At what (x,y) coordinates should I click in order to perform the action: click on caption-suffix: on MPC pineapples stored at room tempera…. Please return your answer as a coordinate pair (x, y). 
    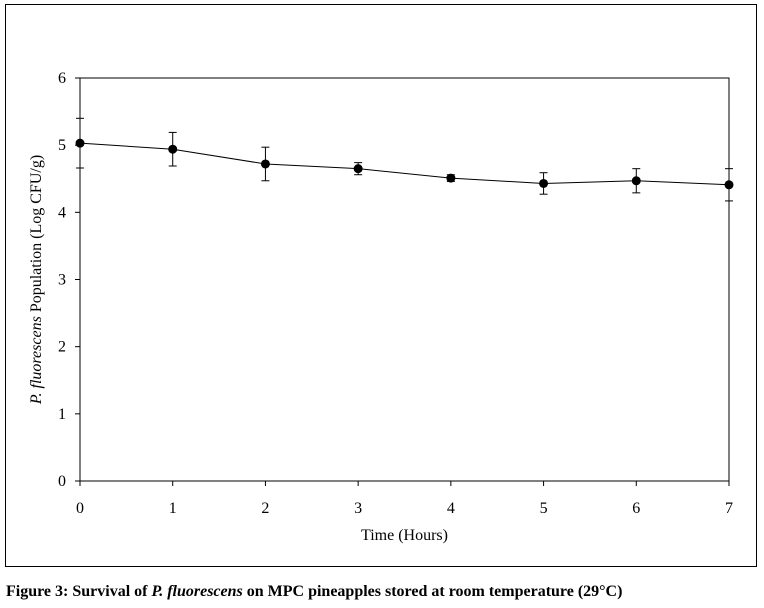
    Looking at the image, I should click on (432, 591).